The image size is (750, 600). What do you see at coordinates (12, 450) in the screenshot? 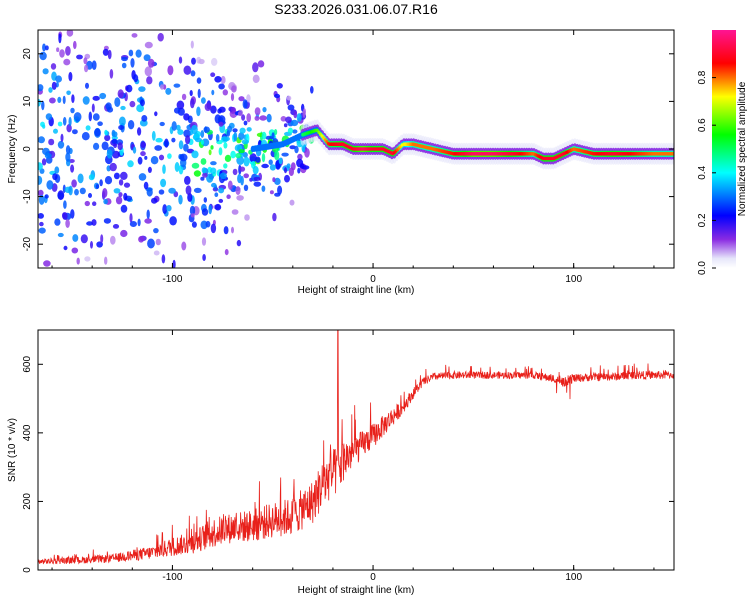
I see `snr-ylabel: SNR (10 * v/v)` at bounding box center [12, 450].